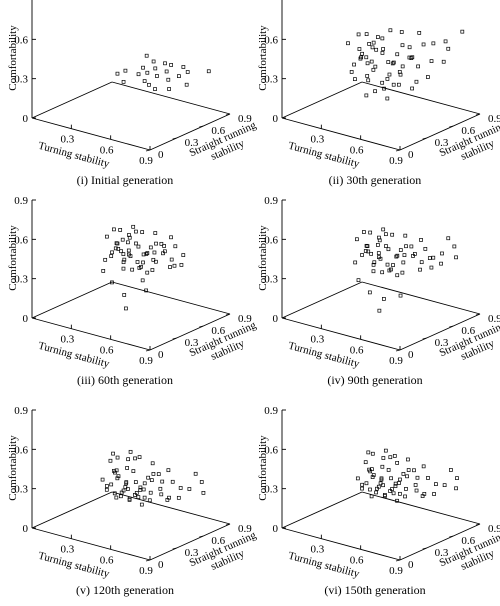 The height and width of the screenshot is (606, 500). I want to click on panel-caption: (vi) 150th generation, so click(374, 590).